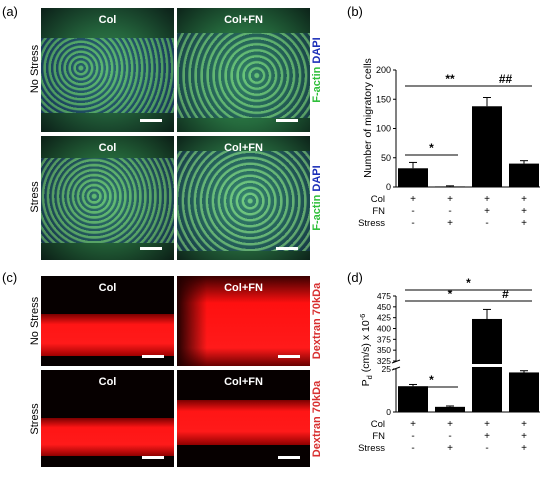  What do you see at coordinates (368, 118) in the screenshot?
I see `y-axis-label: Number of migratory cells` at bounding box center [368, 118].